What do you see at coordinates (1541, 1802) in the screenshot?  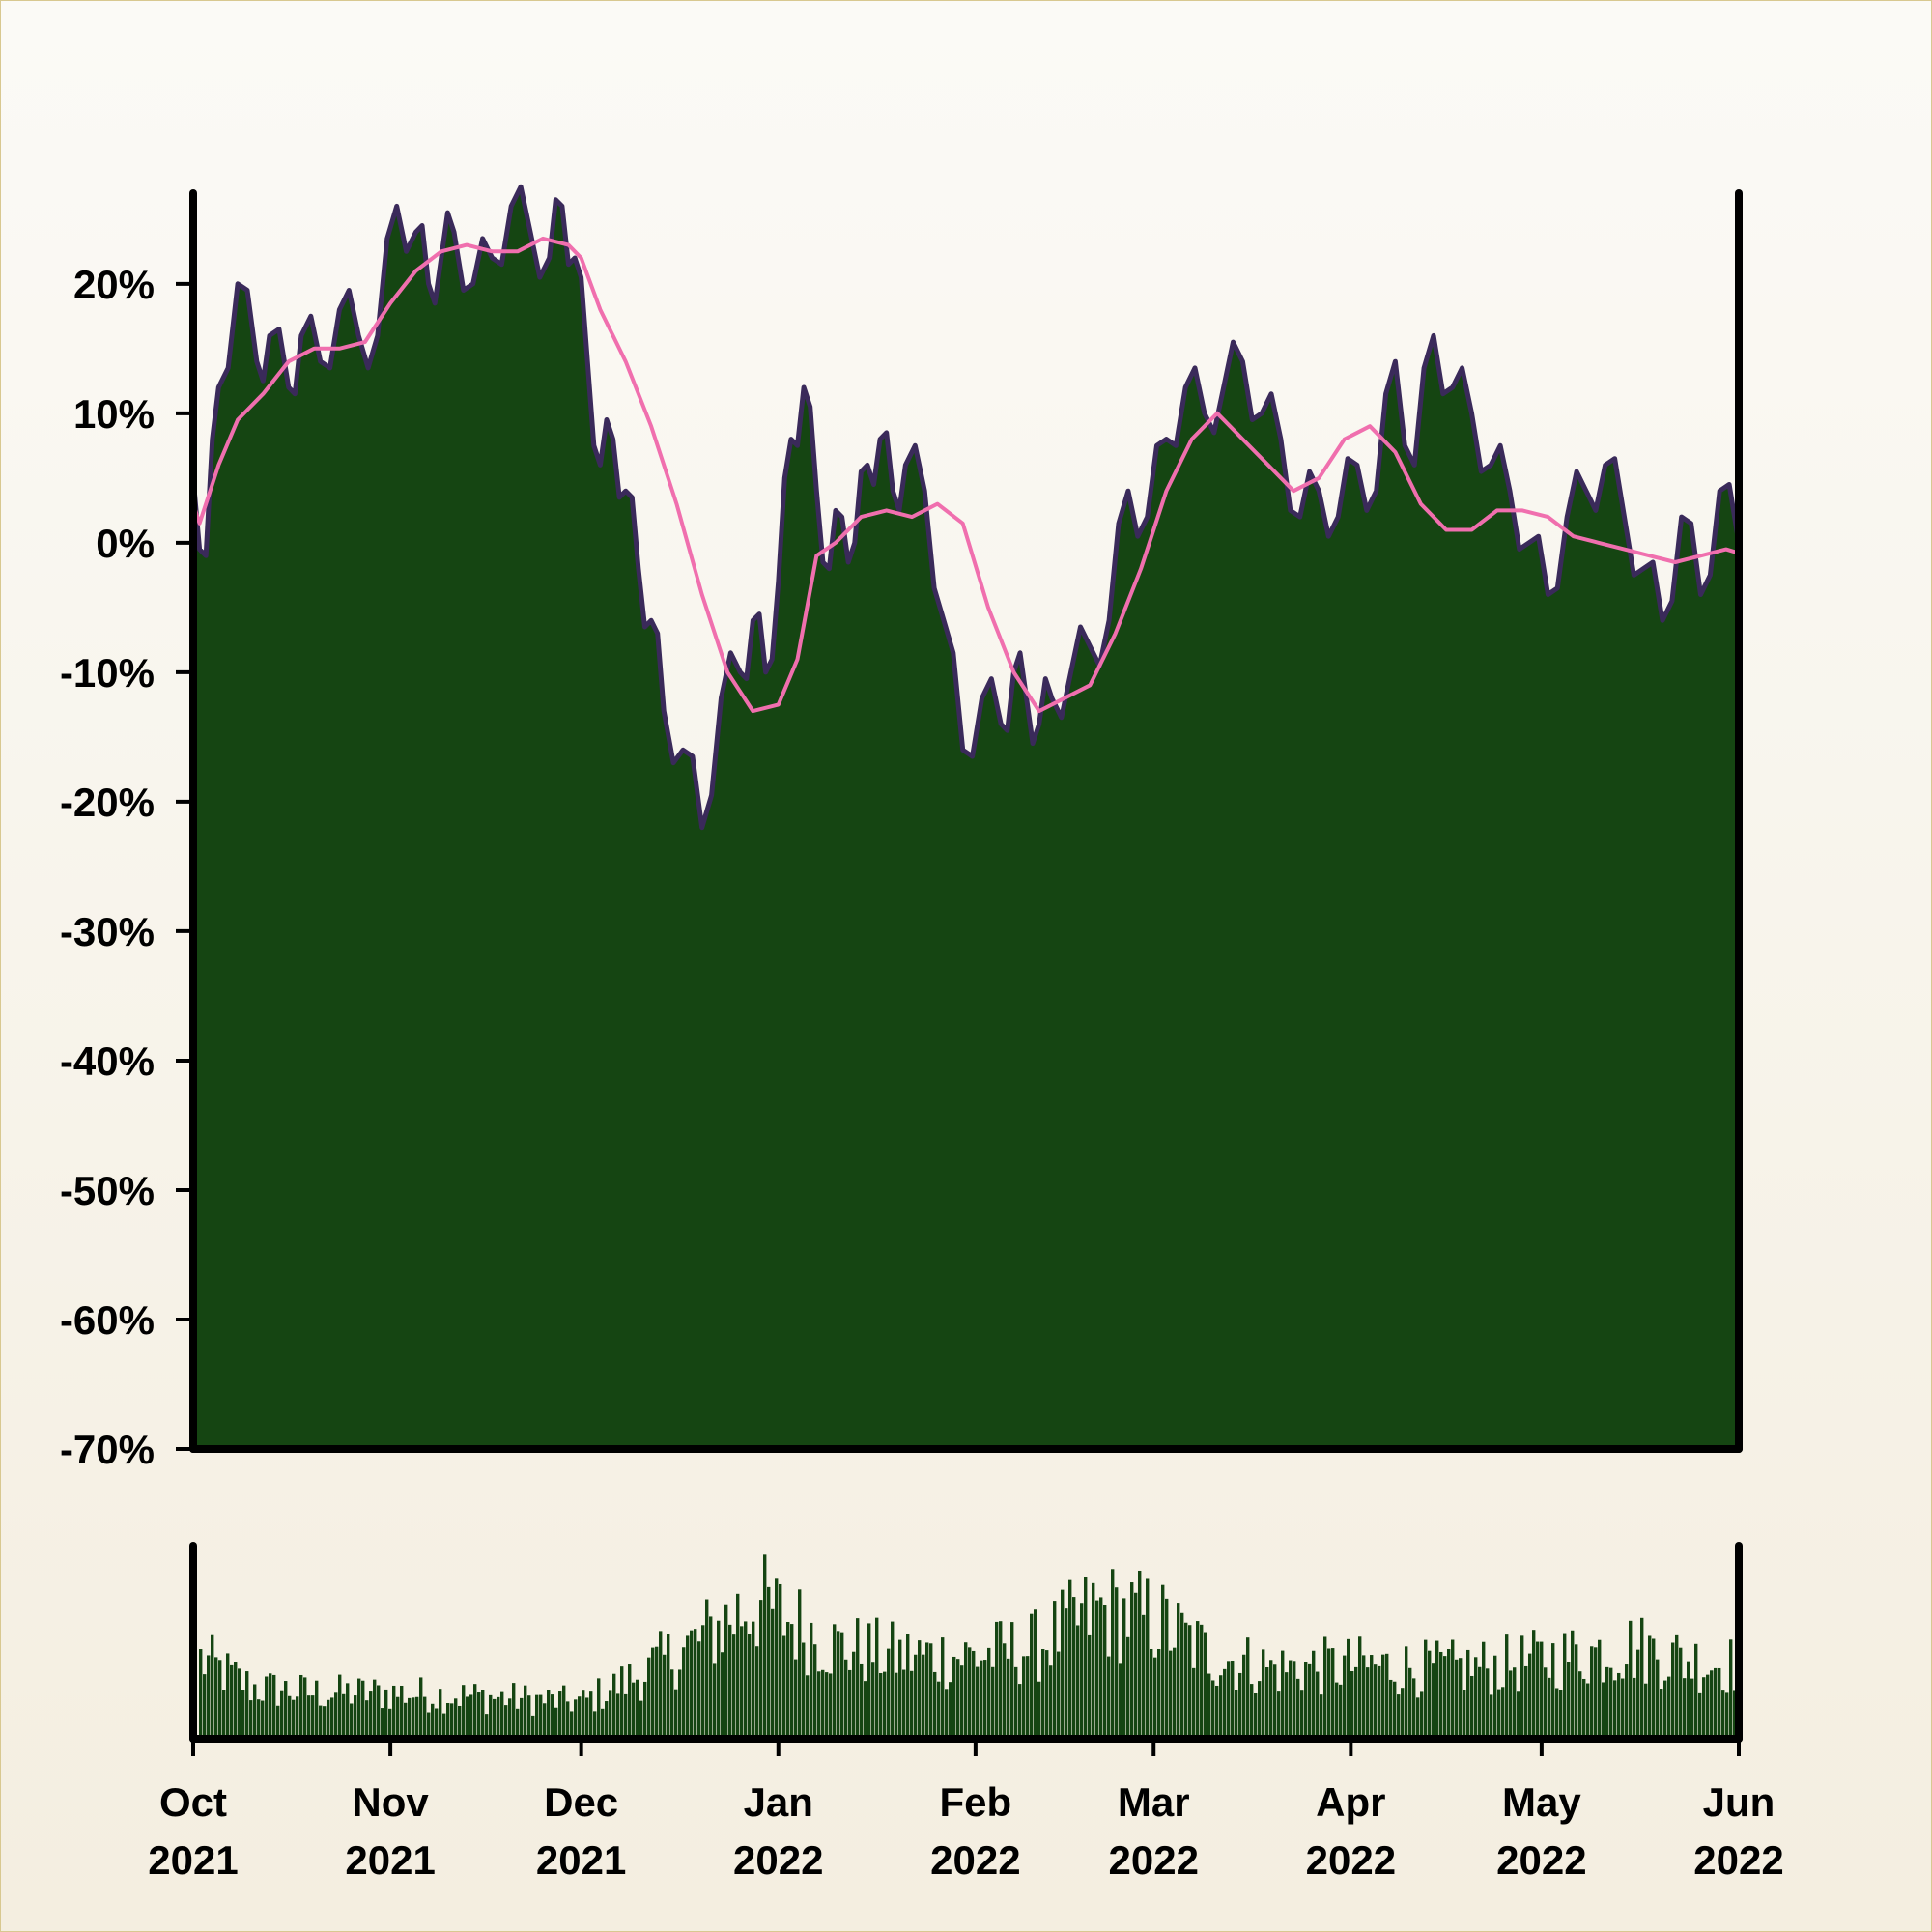 I see `x-tick-month-label: May` at bounding box center [1541, 1802].